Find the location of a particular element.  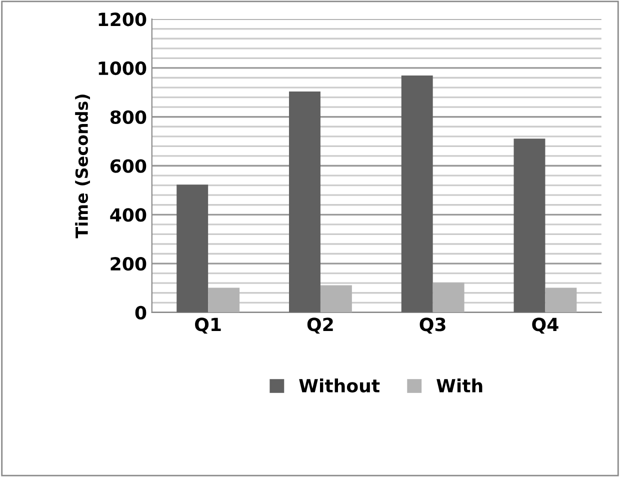

legend-label: With is located at coordinates (459, 385).